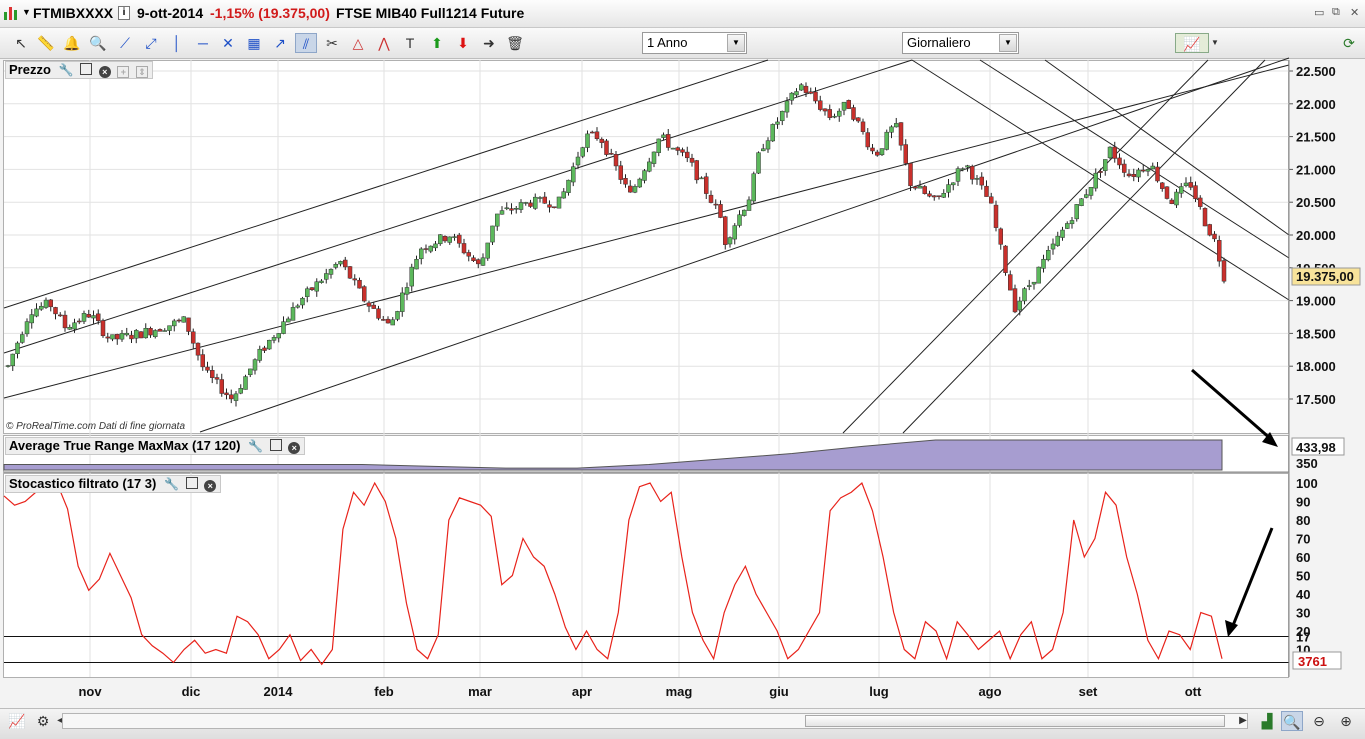 The height and width of the screenshot is (739, 1365). What do you see at coordinates (177, 43) in the screenshot?
I see `vertical-line-icon: │` at bounding box center [177, 43].